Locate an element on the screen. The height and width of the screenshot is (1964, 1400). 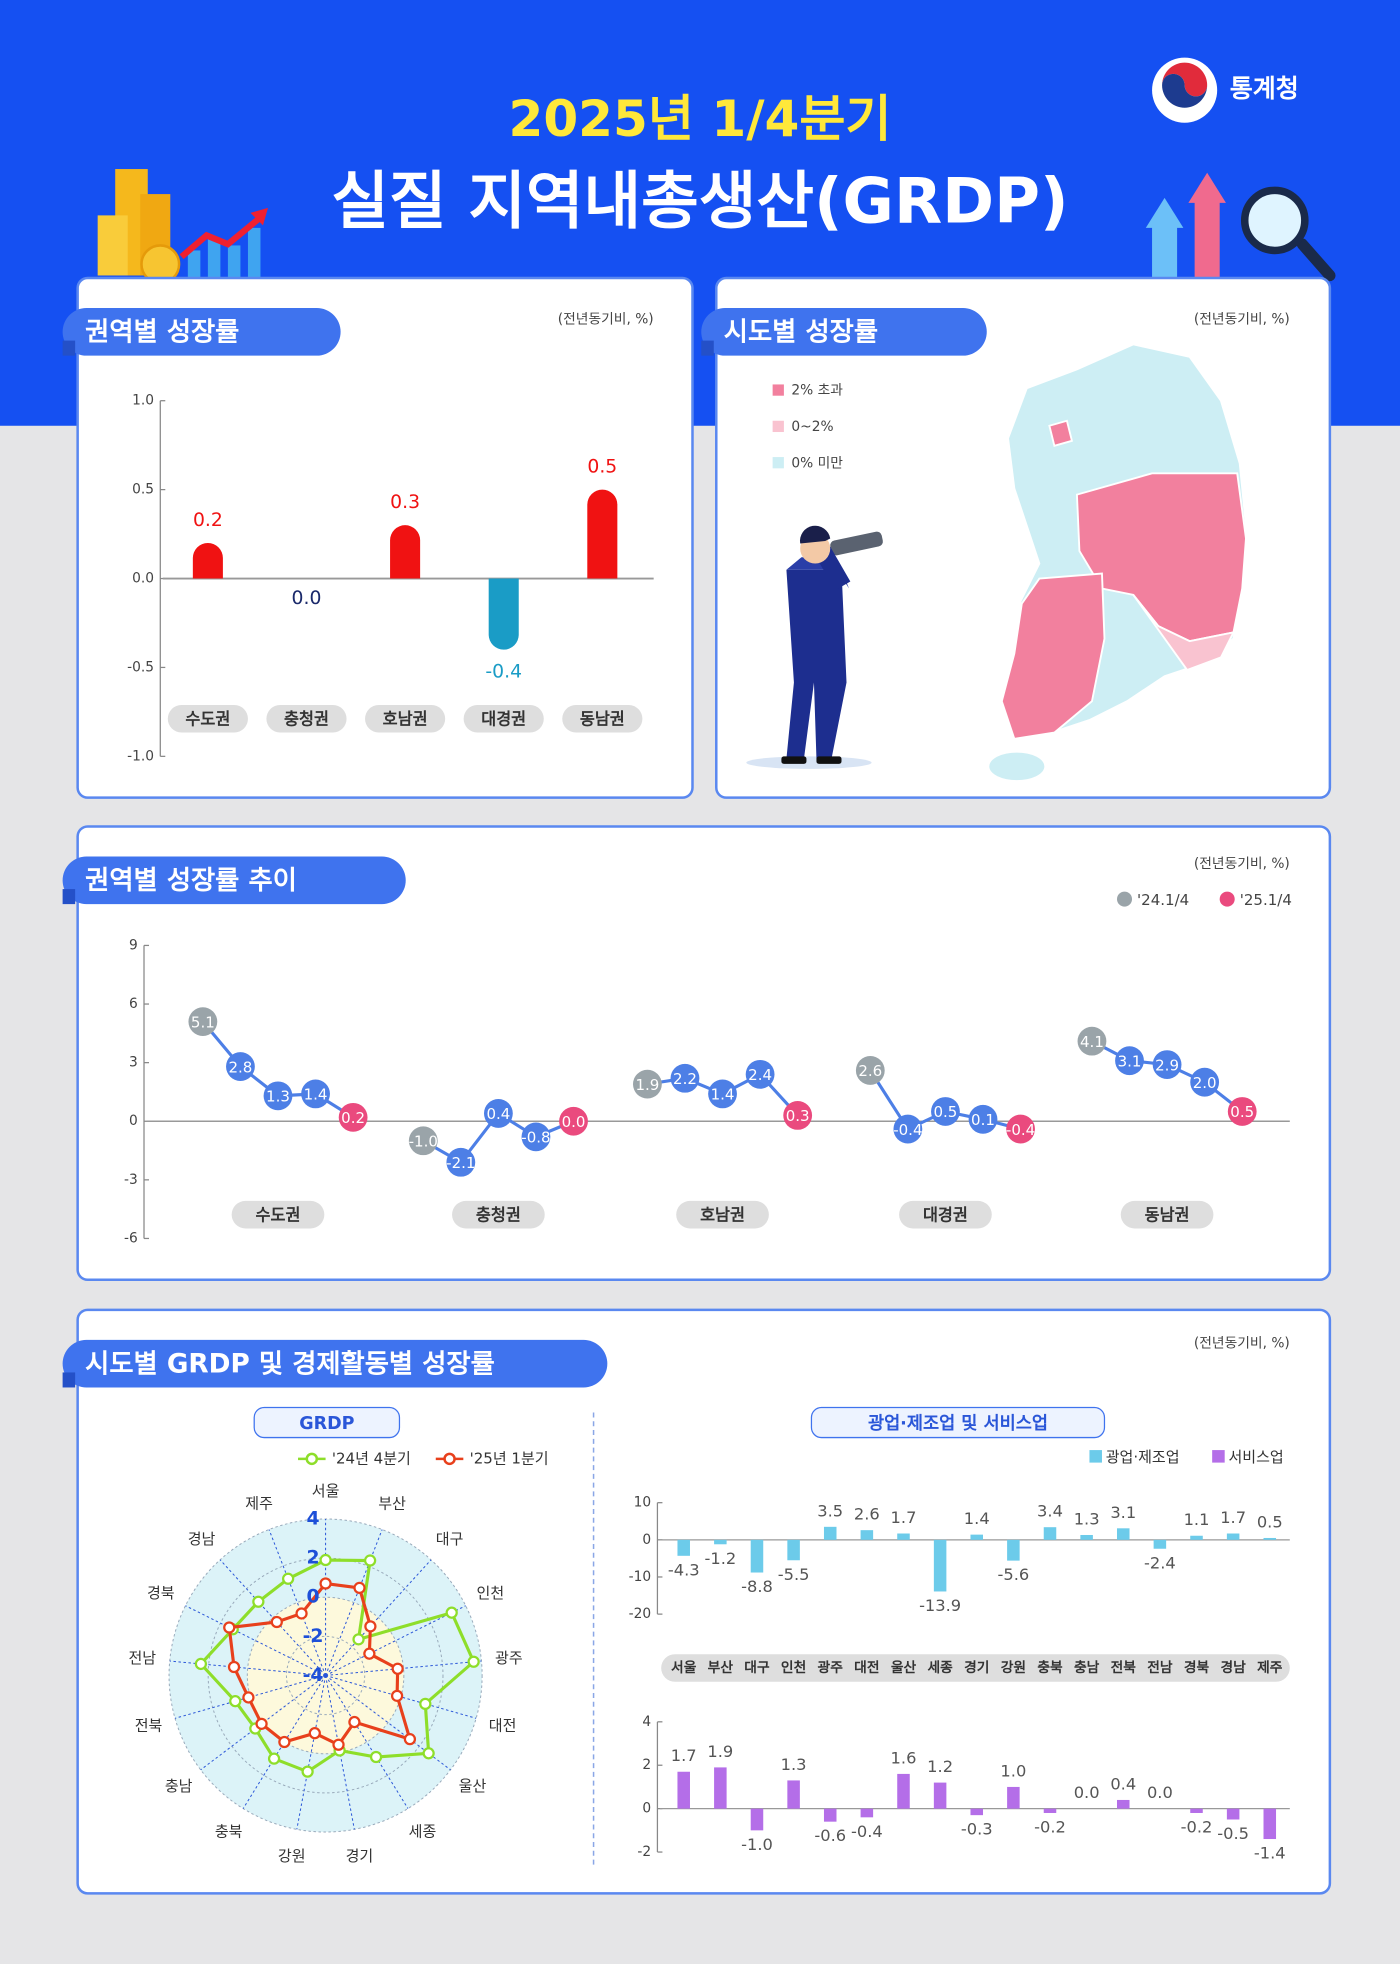
title-tab is located at coordinates (234, 880).